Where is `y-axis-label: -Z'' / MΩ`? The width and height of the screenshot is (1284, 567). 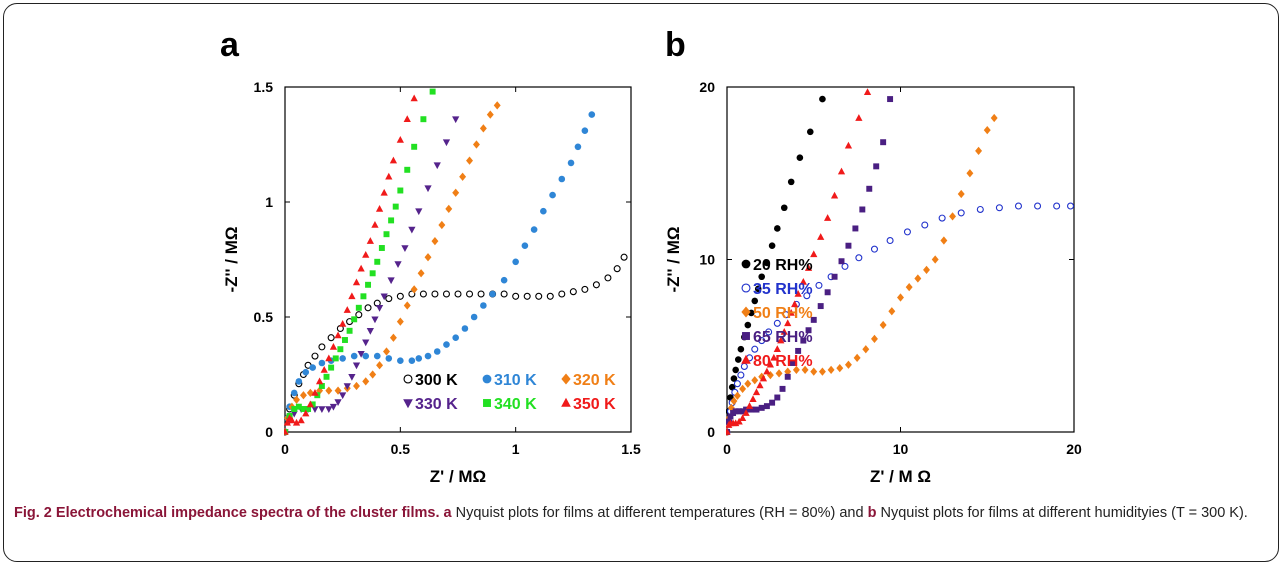 y-axis-label: -Z'' / MΩ is located at coordinates (231, 259).